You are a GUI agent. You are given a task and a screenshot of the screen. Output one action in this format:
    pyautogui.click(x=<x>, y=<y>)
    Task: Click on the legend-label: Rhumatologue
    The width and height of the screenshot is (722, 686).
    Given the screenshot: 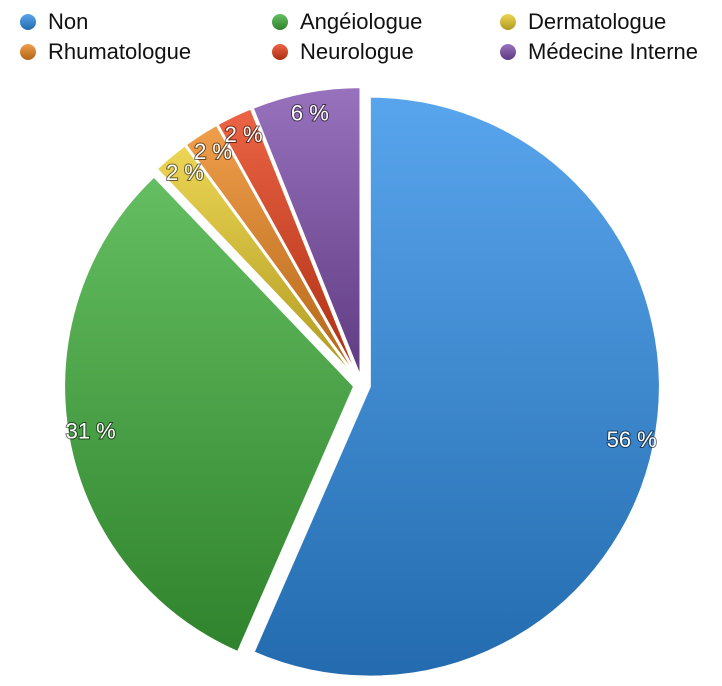 What is the action you would take?
    pyautogui.click(x=119, y=51)
    